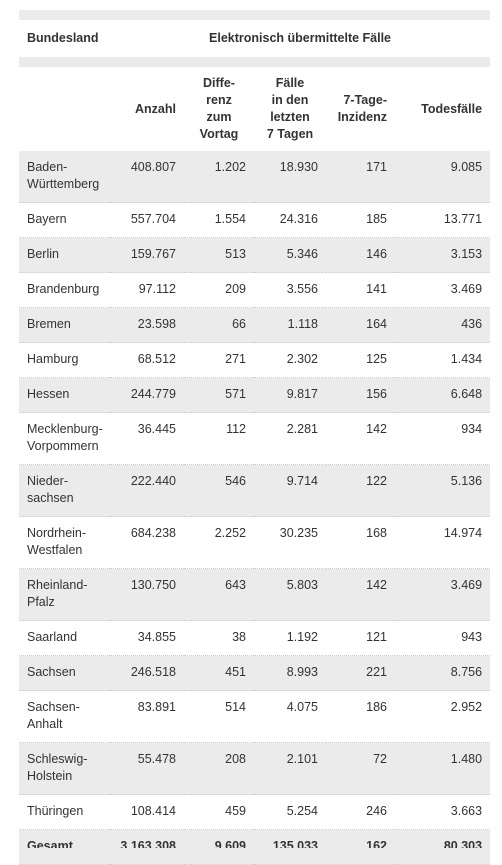  What do you see at coordinates (64, 847) in the screenshot?
I see `state-cell: Gesamt` at bounding box center [64, 847].